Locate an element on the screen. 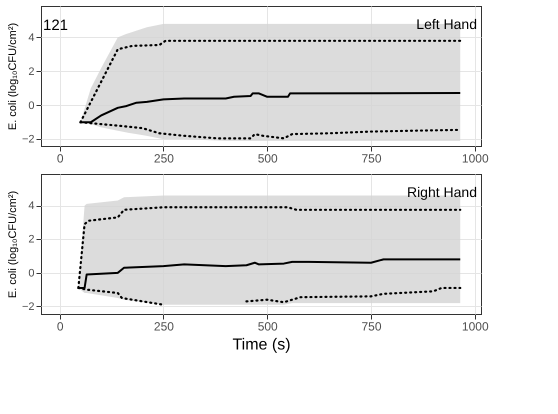 Image resolution: width=558 pixels, height=414 pixels. annotation: Left Hand is located at coordinates (446, 24).